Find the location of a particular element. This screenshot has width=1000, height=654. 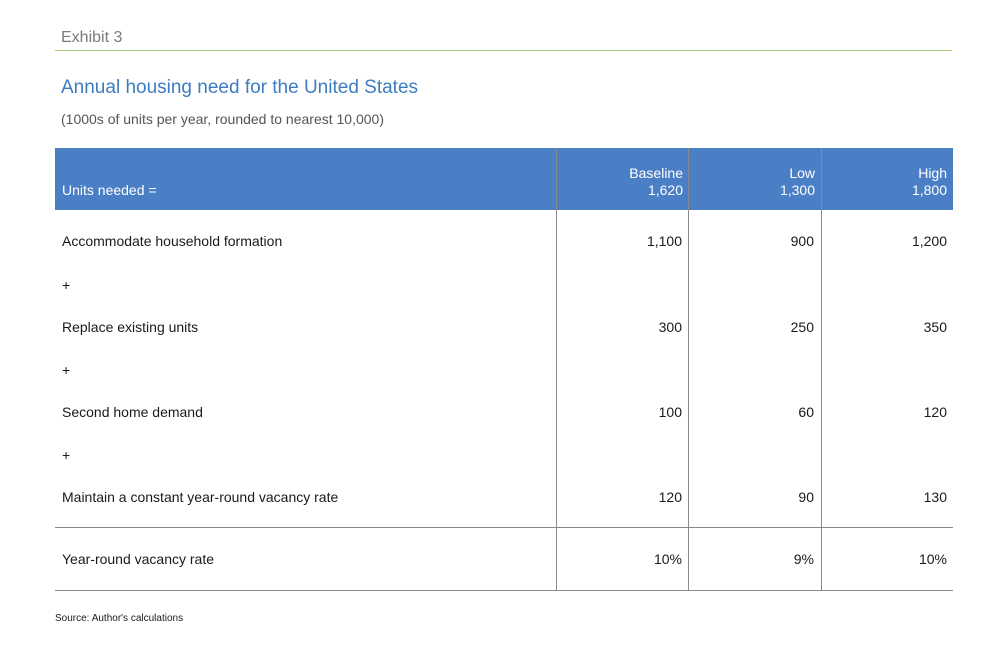

cell-high: 1,200 is located at coordinates (929, 241).